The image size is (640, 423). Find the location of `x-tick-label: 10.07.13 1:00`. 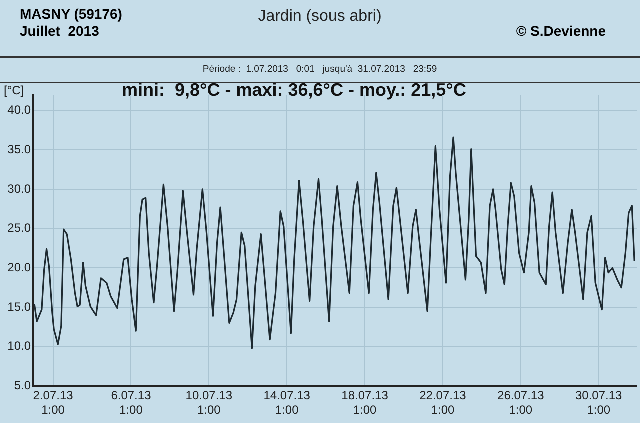

x-tick-label: 10.07.13 1:00 is located at coordinates (209, 403).